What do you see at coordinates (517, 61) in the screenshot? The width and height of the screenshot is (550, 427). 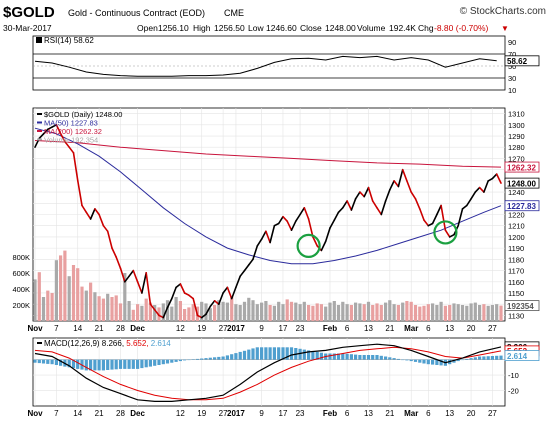 I see `rsi-tag-label: 58.62` at bounding box center [517, 61].